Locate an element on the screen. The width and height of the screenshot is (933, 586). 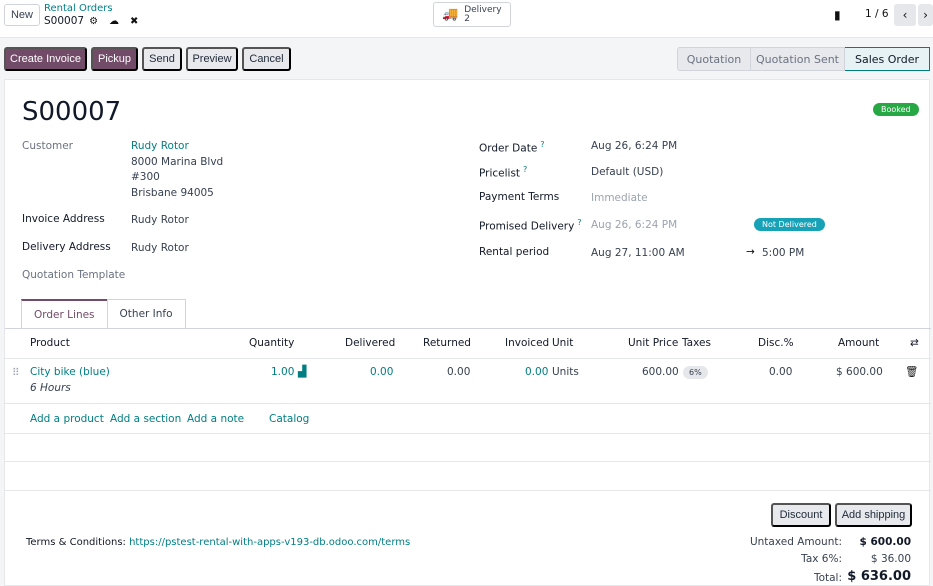
discard-icon: ✖ is located at coordinates (134, 21).